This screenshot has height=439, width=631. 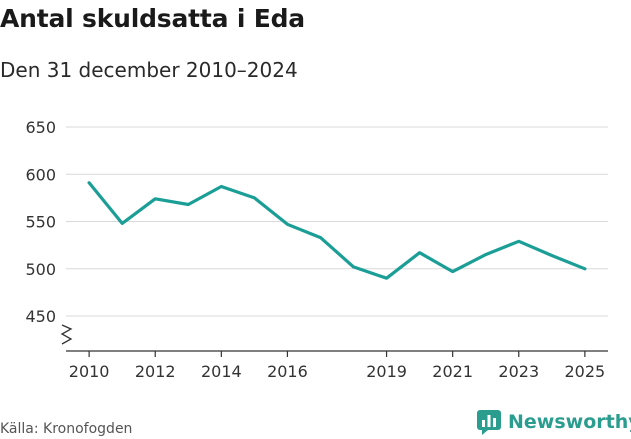 I want to click on brand-name: Newsworthy, so click(x=569, y=422).